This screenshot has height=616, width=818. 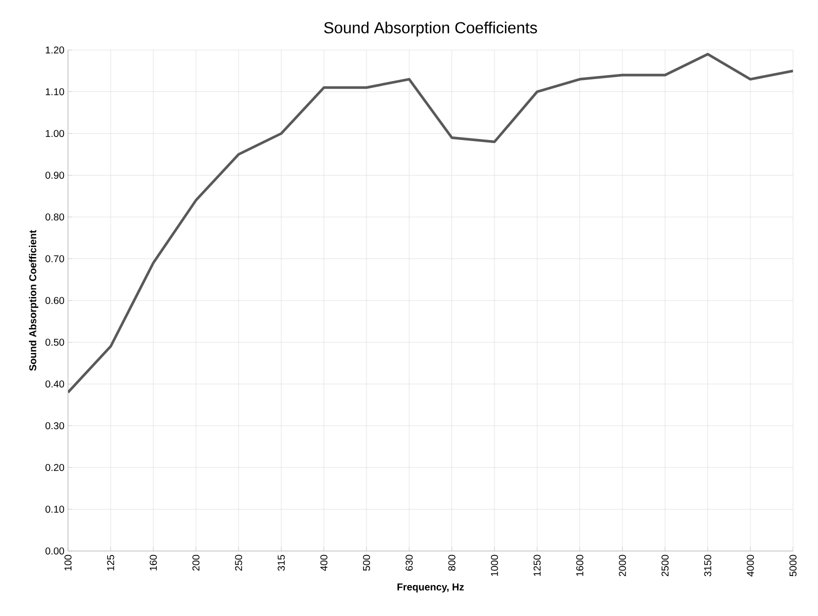 What do you see at coordinates (153, 562) in the screenshot?
I see `x-tick-label: 160` at bounding box center [153, 562].